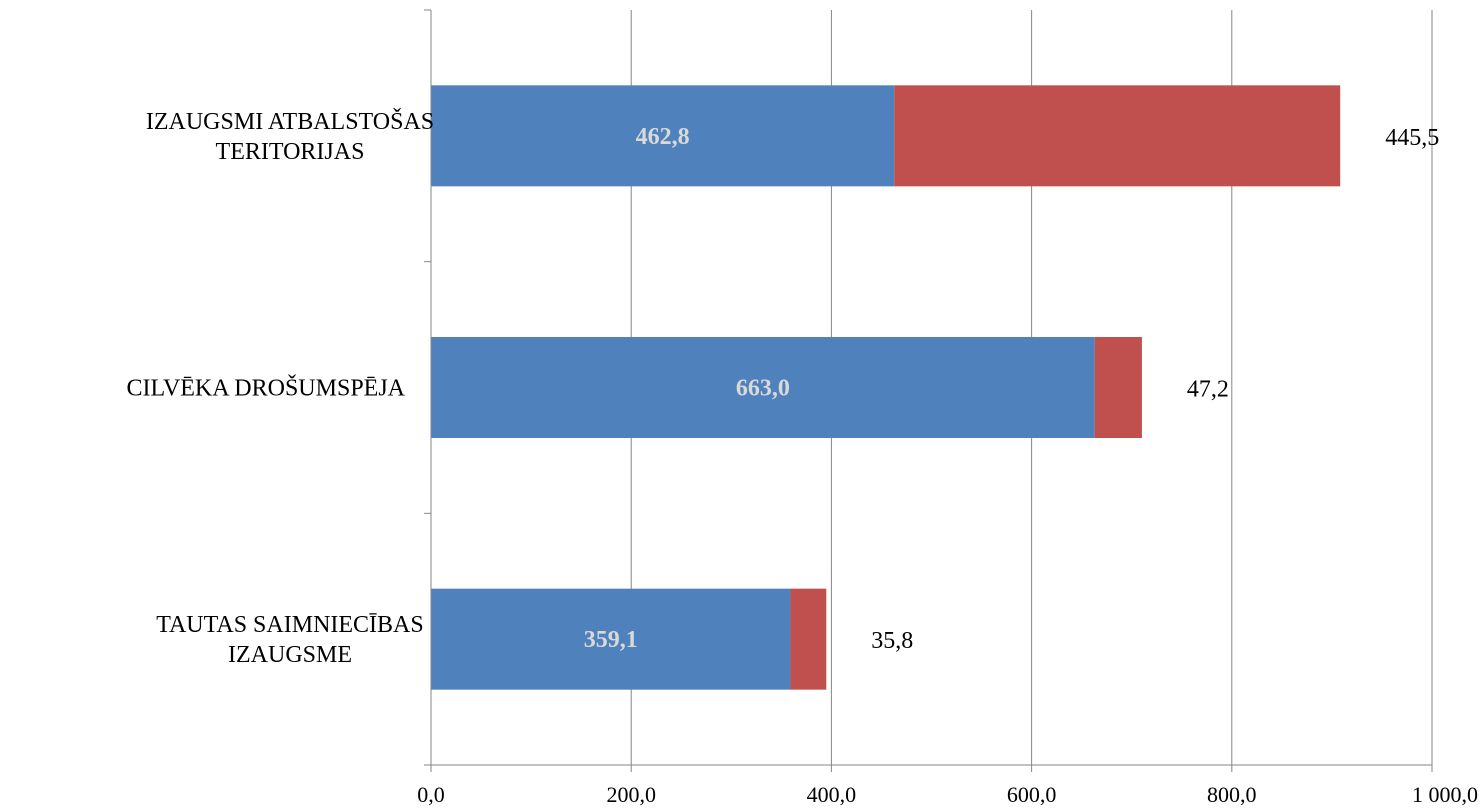 This screenshot has height=810, width=1482. What do you see at coordinates (1232, 794) in the screenshot?
I see `x-tick-label: 800,0` at bounding box center [1232, 794].